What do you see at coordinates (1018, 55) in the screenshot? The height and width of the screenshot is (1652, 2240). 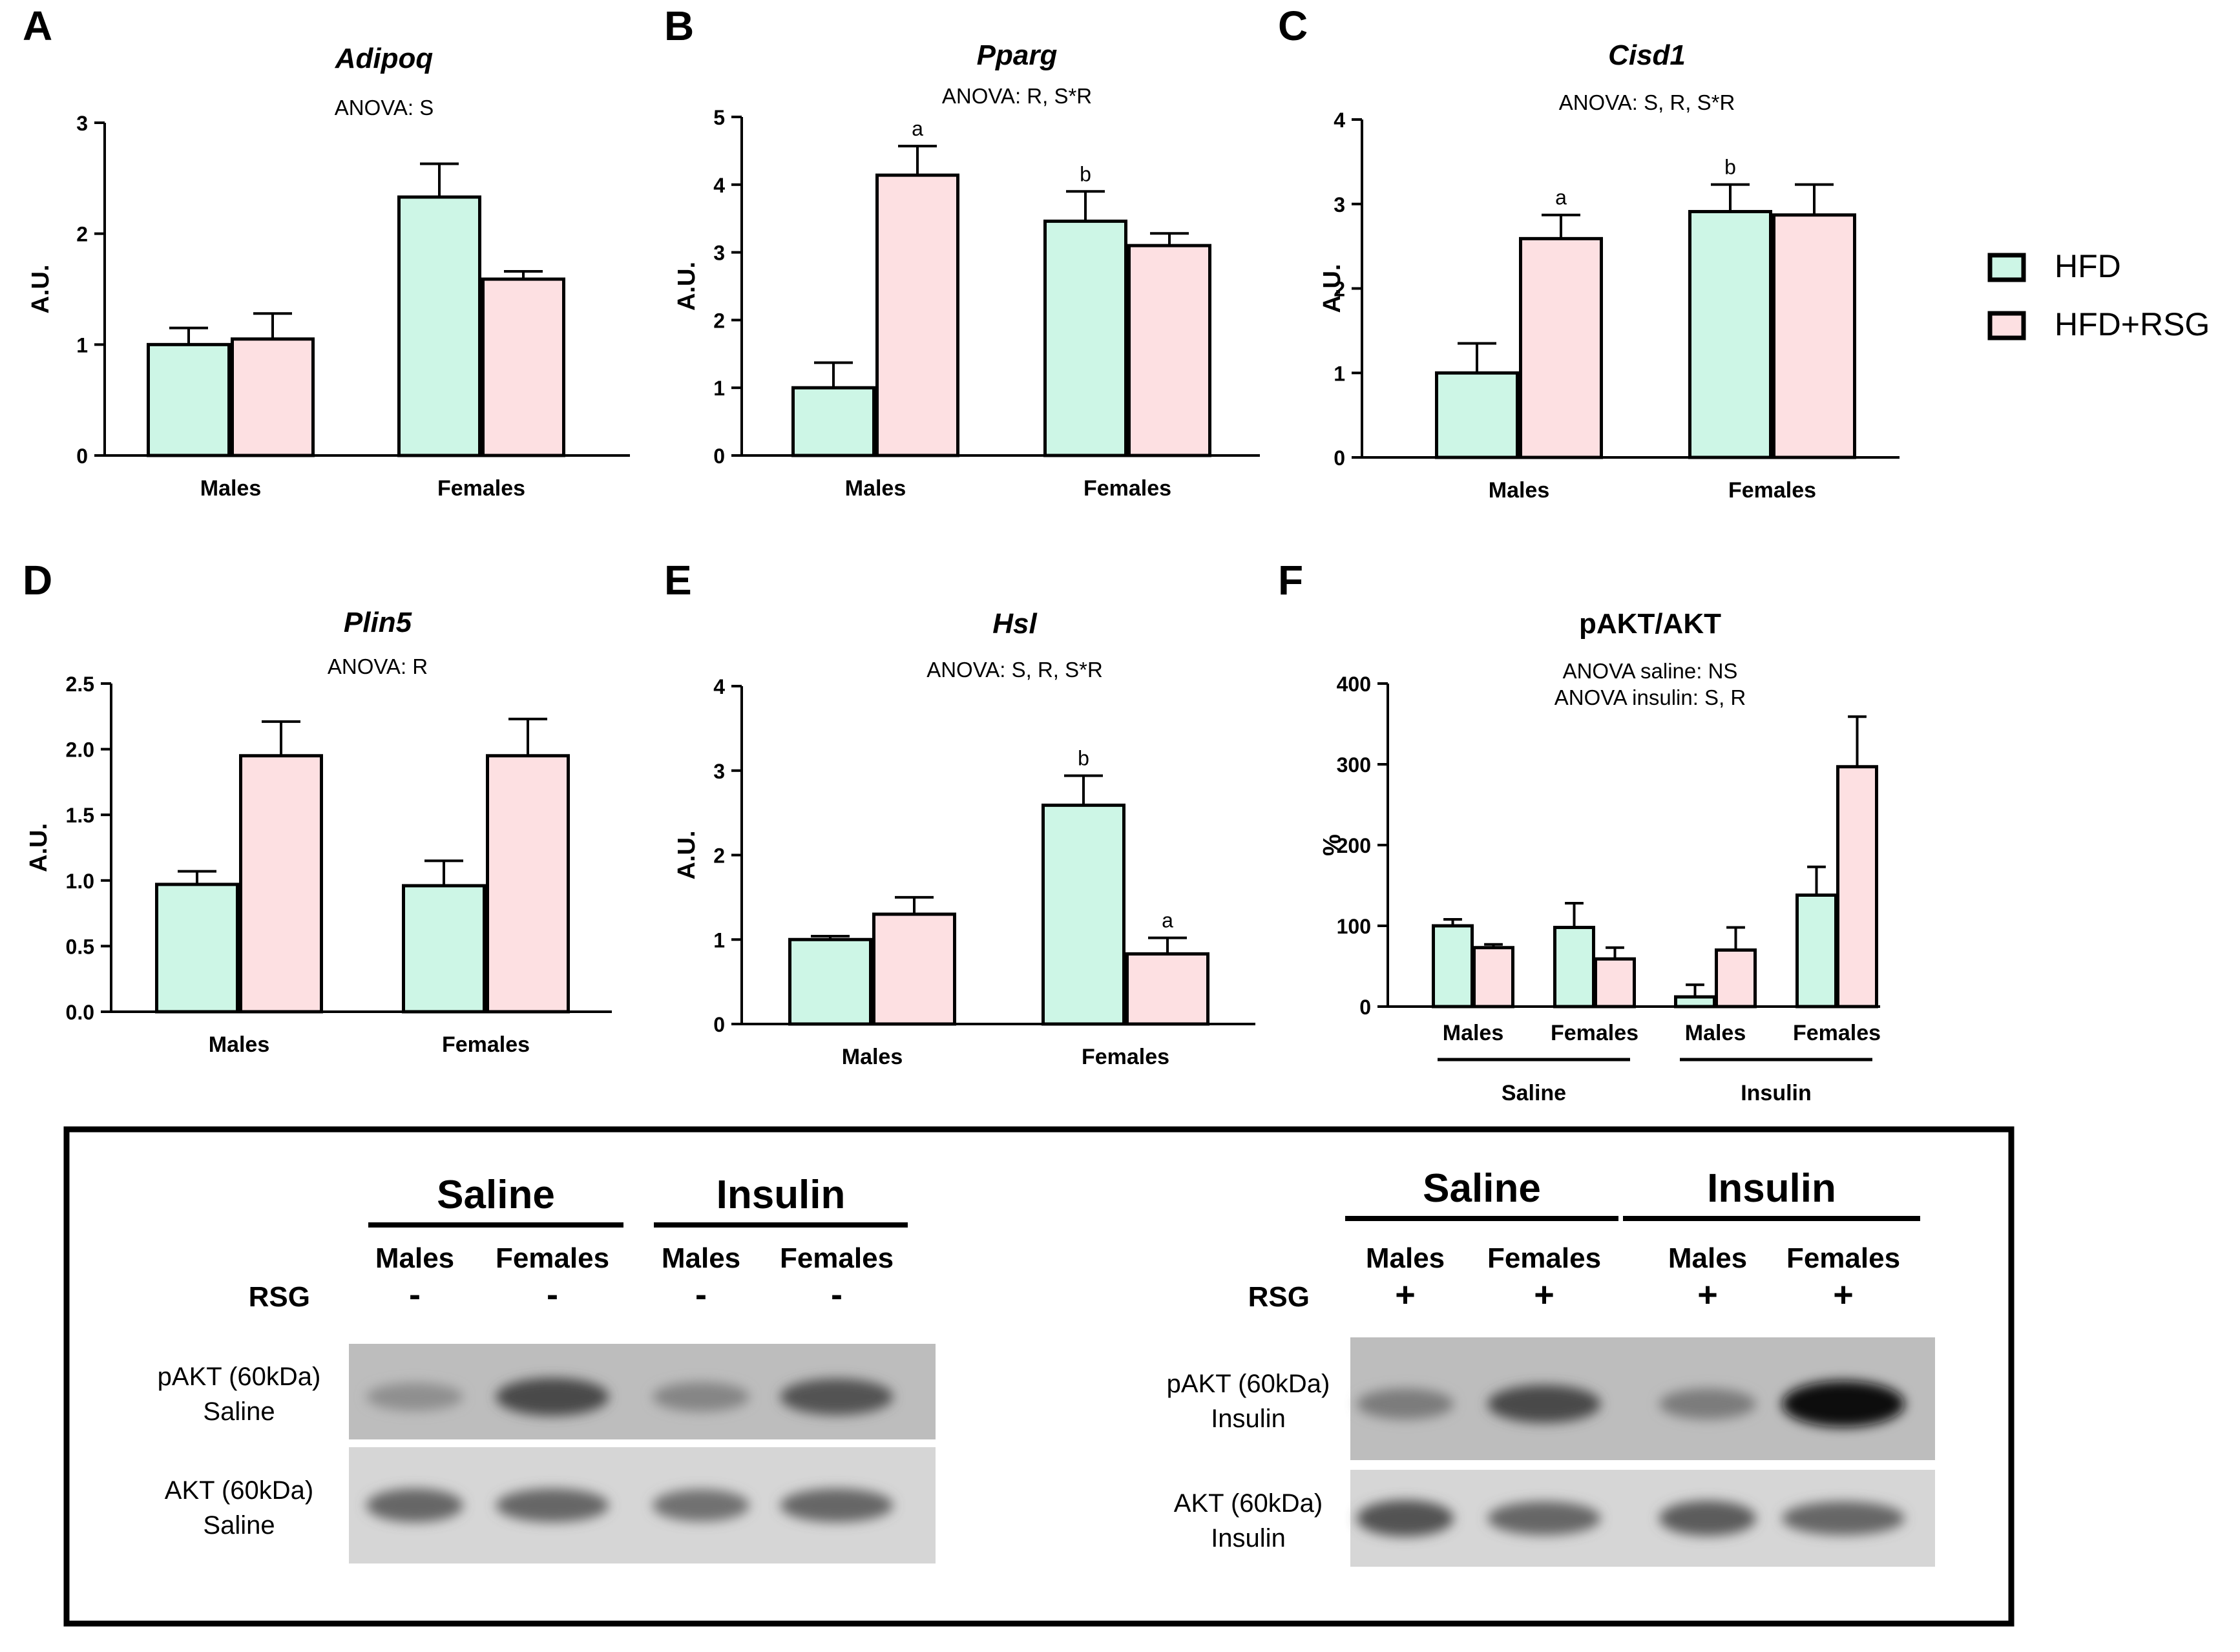 I see `chart-title: Pparg` at bounding box center [1018, 55].